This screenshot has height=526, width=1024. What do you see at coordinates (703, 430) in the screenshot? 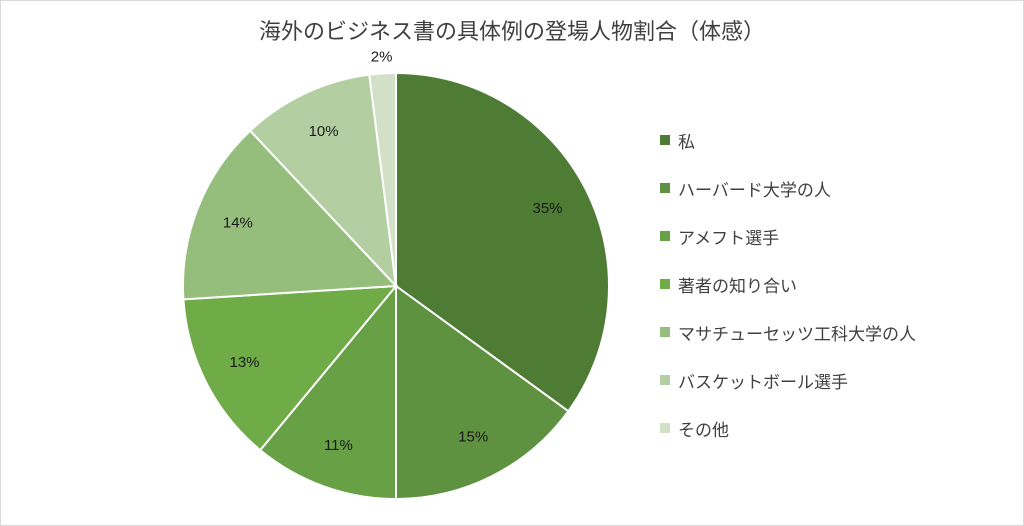
I see `legend-label: その他` at bounding box center [703, 430].